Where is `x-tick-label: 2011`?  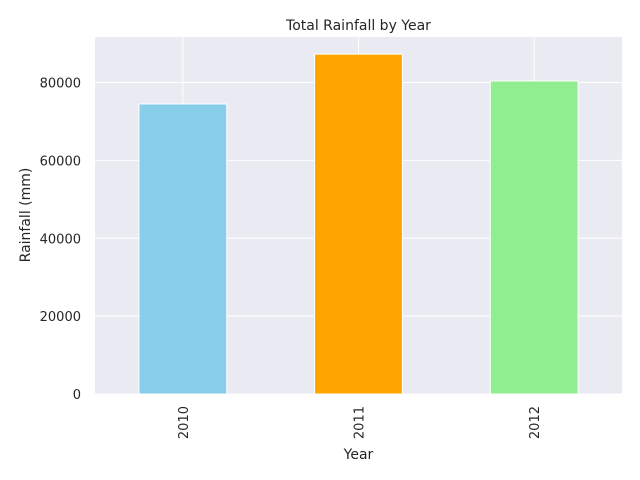
x-tick-label: 2011 is located at coordinates (360, 422).